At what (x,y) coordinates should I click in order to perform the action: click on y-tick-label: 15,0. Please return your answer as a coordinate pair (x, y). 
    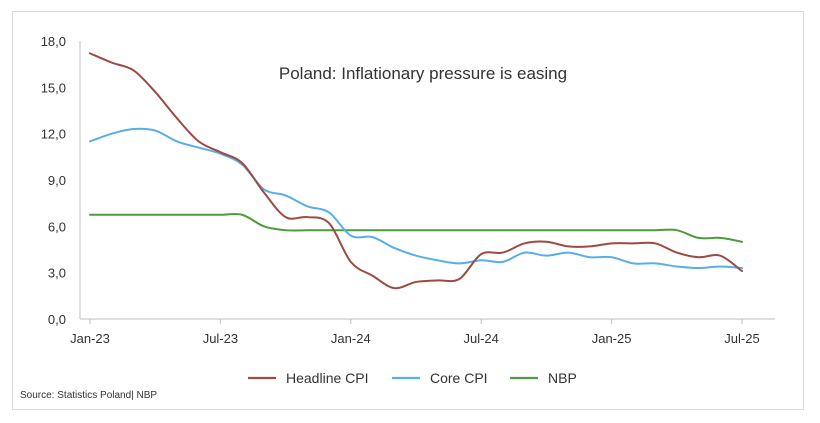
    Looking at the image, I should click on (53, 87).